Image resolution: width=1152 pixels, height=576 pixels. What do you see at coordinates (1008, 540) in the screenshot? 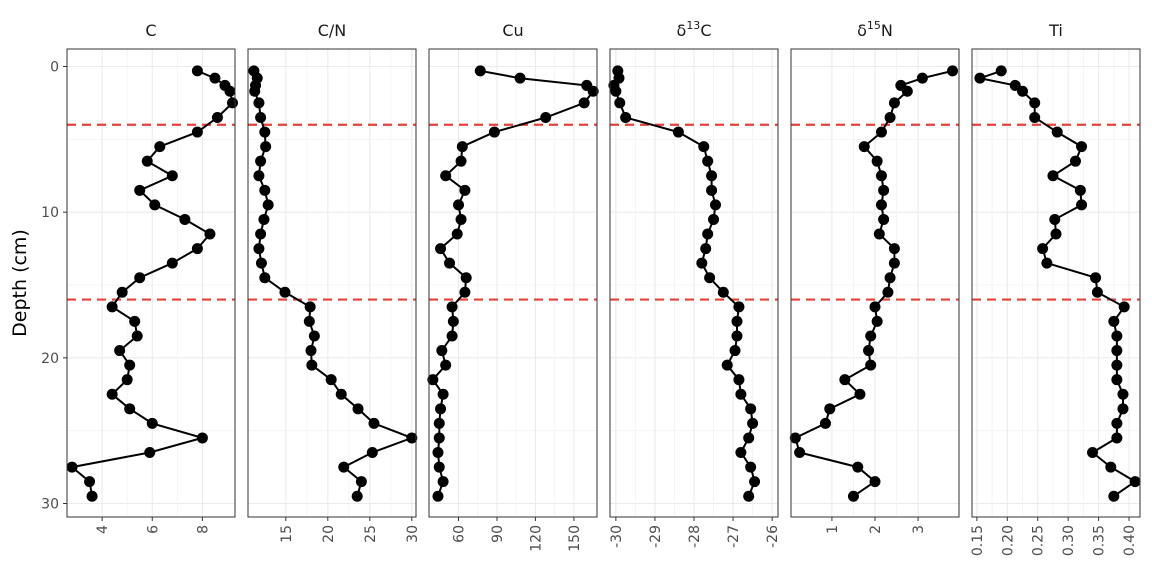
I see `x-tick-label: 0.20` at bounding box center [1008, 540].